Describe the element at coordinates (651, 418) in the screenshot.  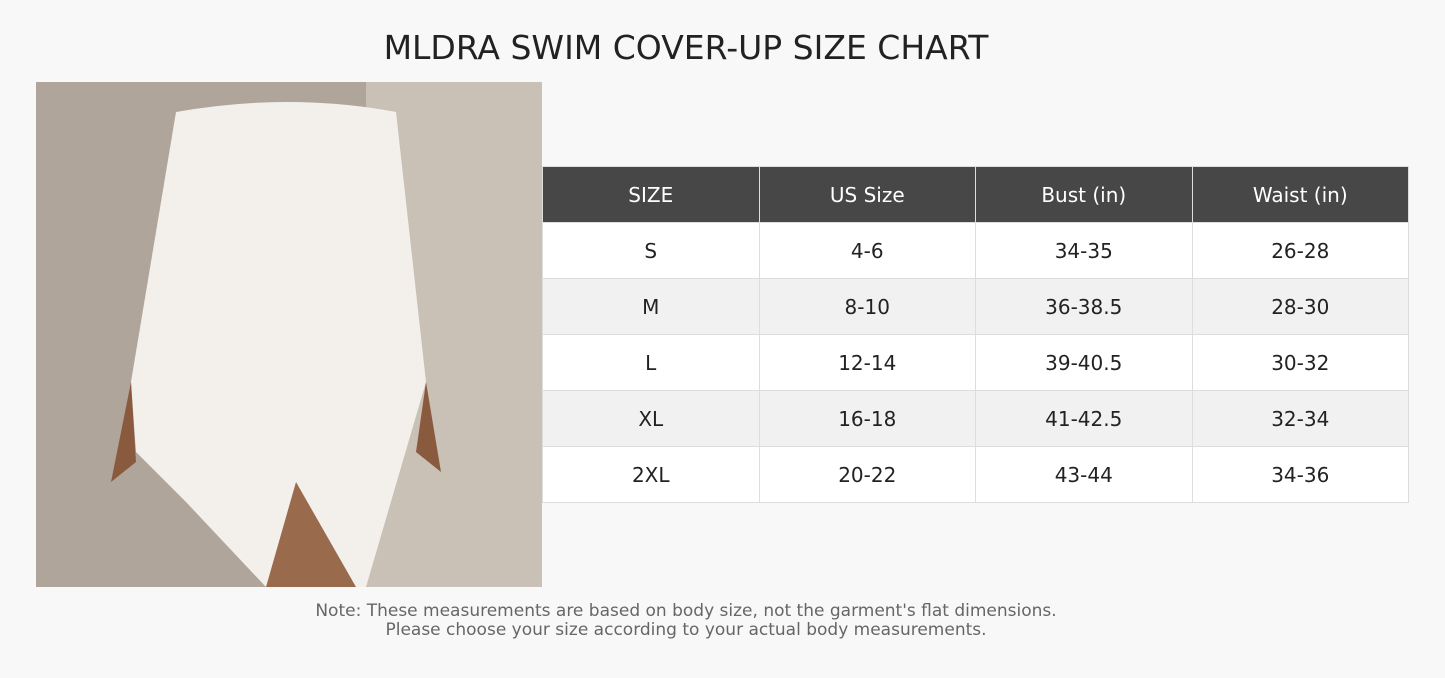
I see `cell: XL` at that location.